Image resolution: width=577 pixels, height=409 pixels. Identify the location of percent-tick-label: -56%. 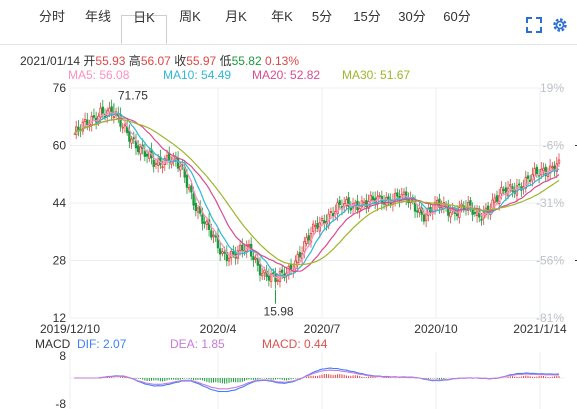
(550, 261).